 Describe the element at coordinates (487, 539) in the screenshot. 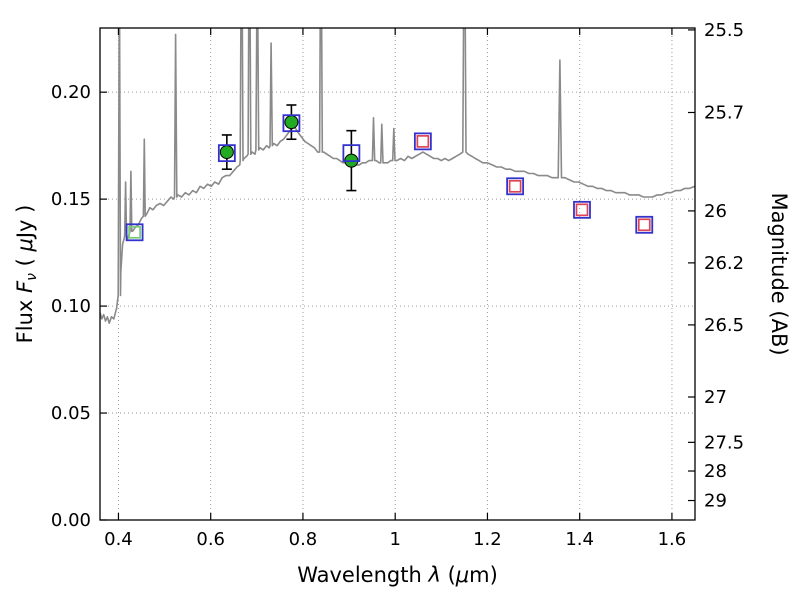

I see `x-tick-label: 1.2` at that location.